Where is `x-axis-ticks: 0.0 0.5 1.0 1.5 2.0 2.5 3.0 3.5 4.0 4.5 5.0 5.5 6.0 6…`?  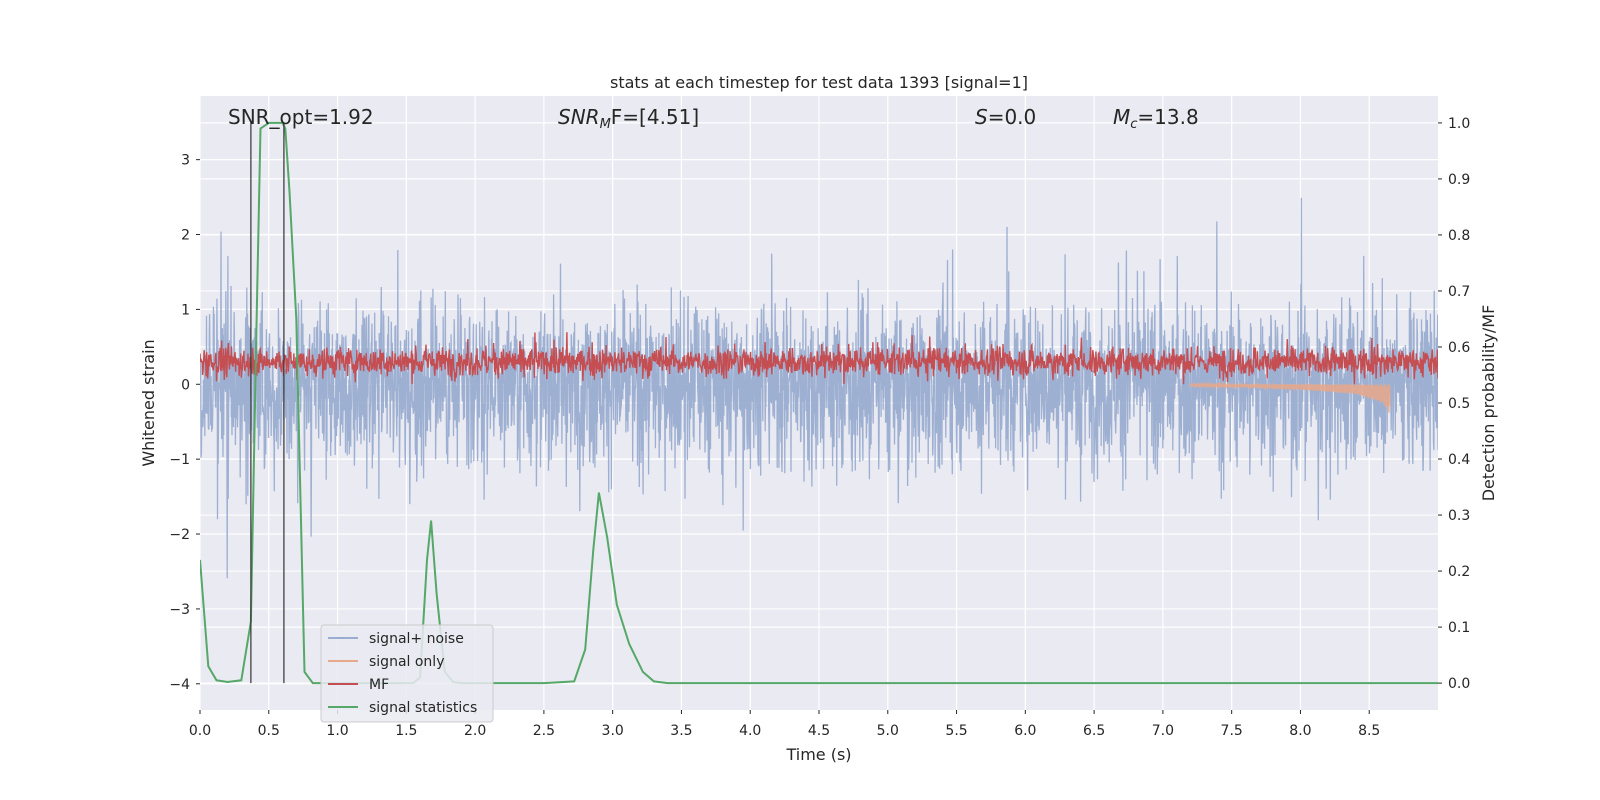
x-axis-ticks: 0.0 0.5 1.0 1.5 2.0 2.5 3.0 3.5 4.0 4.5 5.0 5.5 6.0 6… is located at coordinates (784, 724).